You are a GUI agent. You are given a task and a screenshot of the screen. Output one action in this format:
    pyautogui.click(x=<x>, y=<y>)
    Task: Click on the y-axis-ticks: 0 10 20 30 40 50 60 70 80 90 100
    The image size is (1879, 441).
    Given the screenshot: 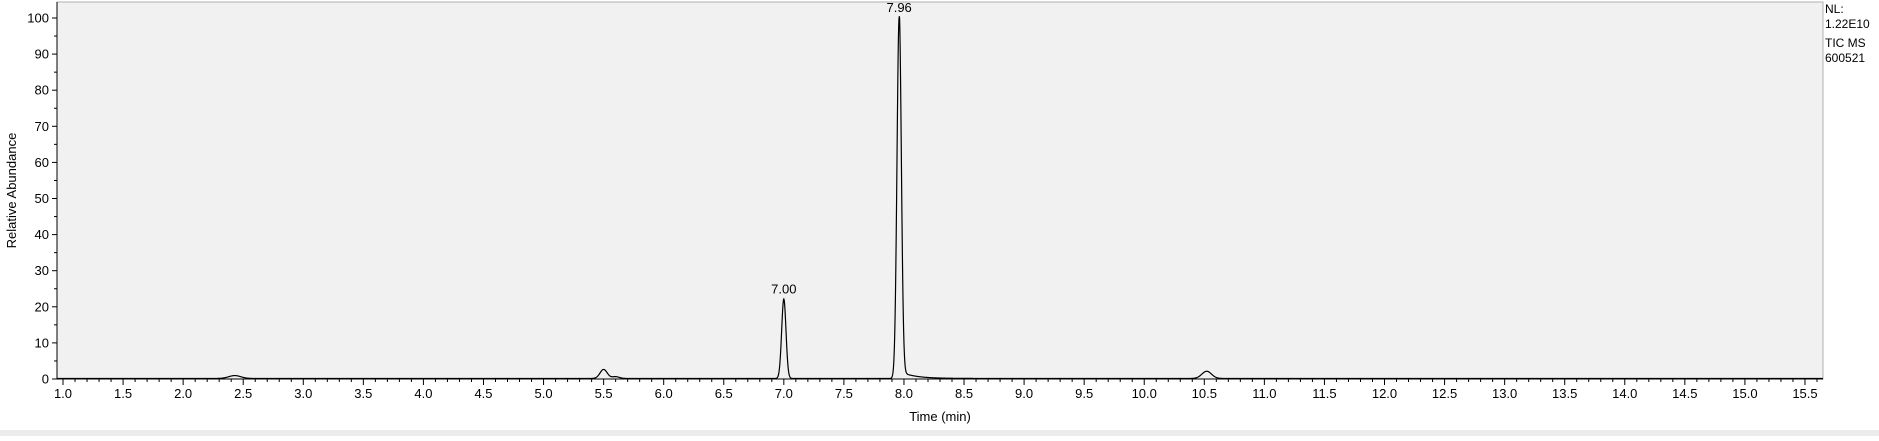 What is the action you would take?
    pyautogui.click(x=42, y=199)
    